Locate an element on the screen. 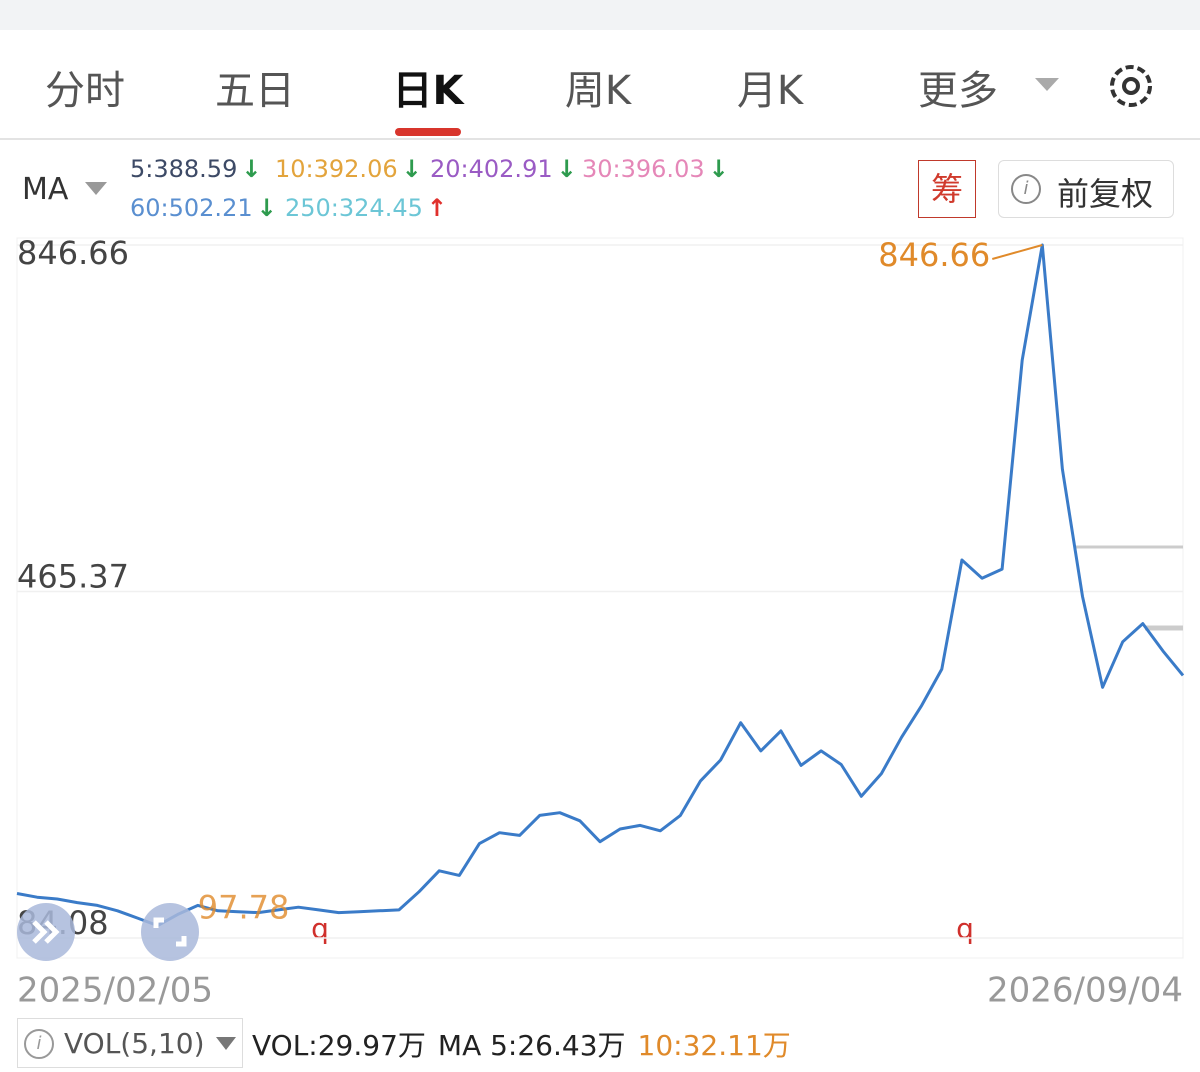 The image size is (1200, 1072). max-label: 846.66 is located at coordinates (934, 255).